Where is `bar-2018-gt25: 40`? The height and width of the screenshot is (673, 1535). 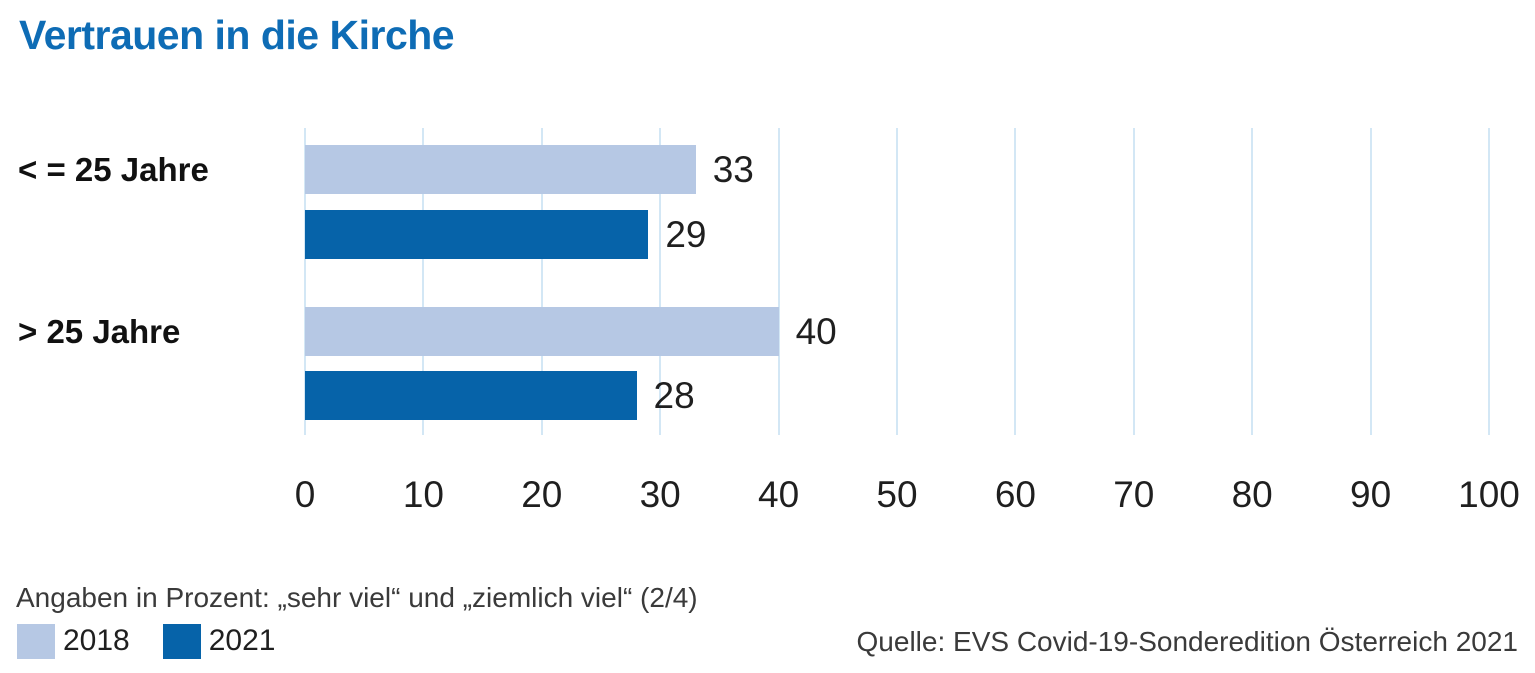
bar-2018-gt25: 40 is located at coordinates (571, 331).